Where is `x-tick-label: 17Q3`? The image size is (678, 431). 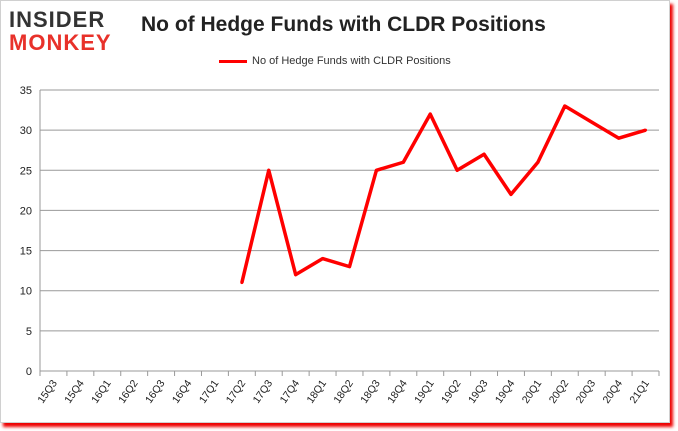
x-tick-label: 17Q3 is located at coordinates (263, 392).